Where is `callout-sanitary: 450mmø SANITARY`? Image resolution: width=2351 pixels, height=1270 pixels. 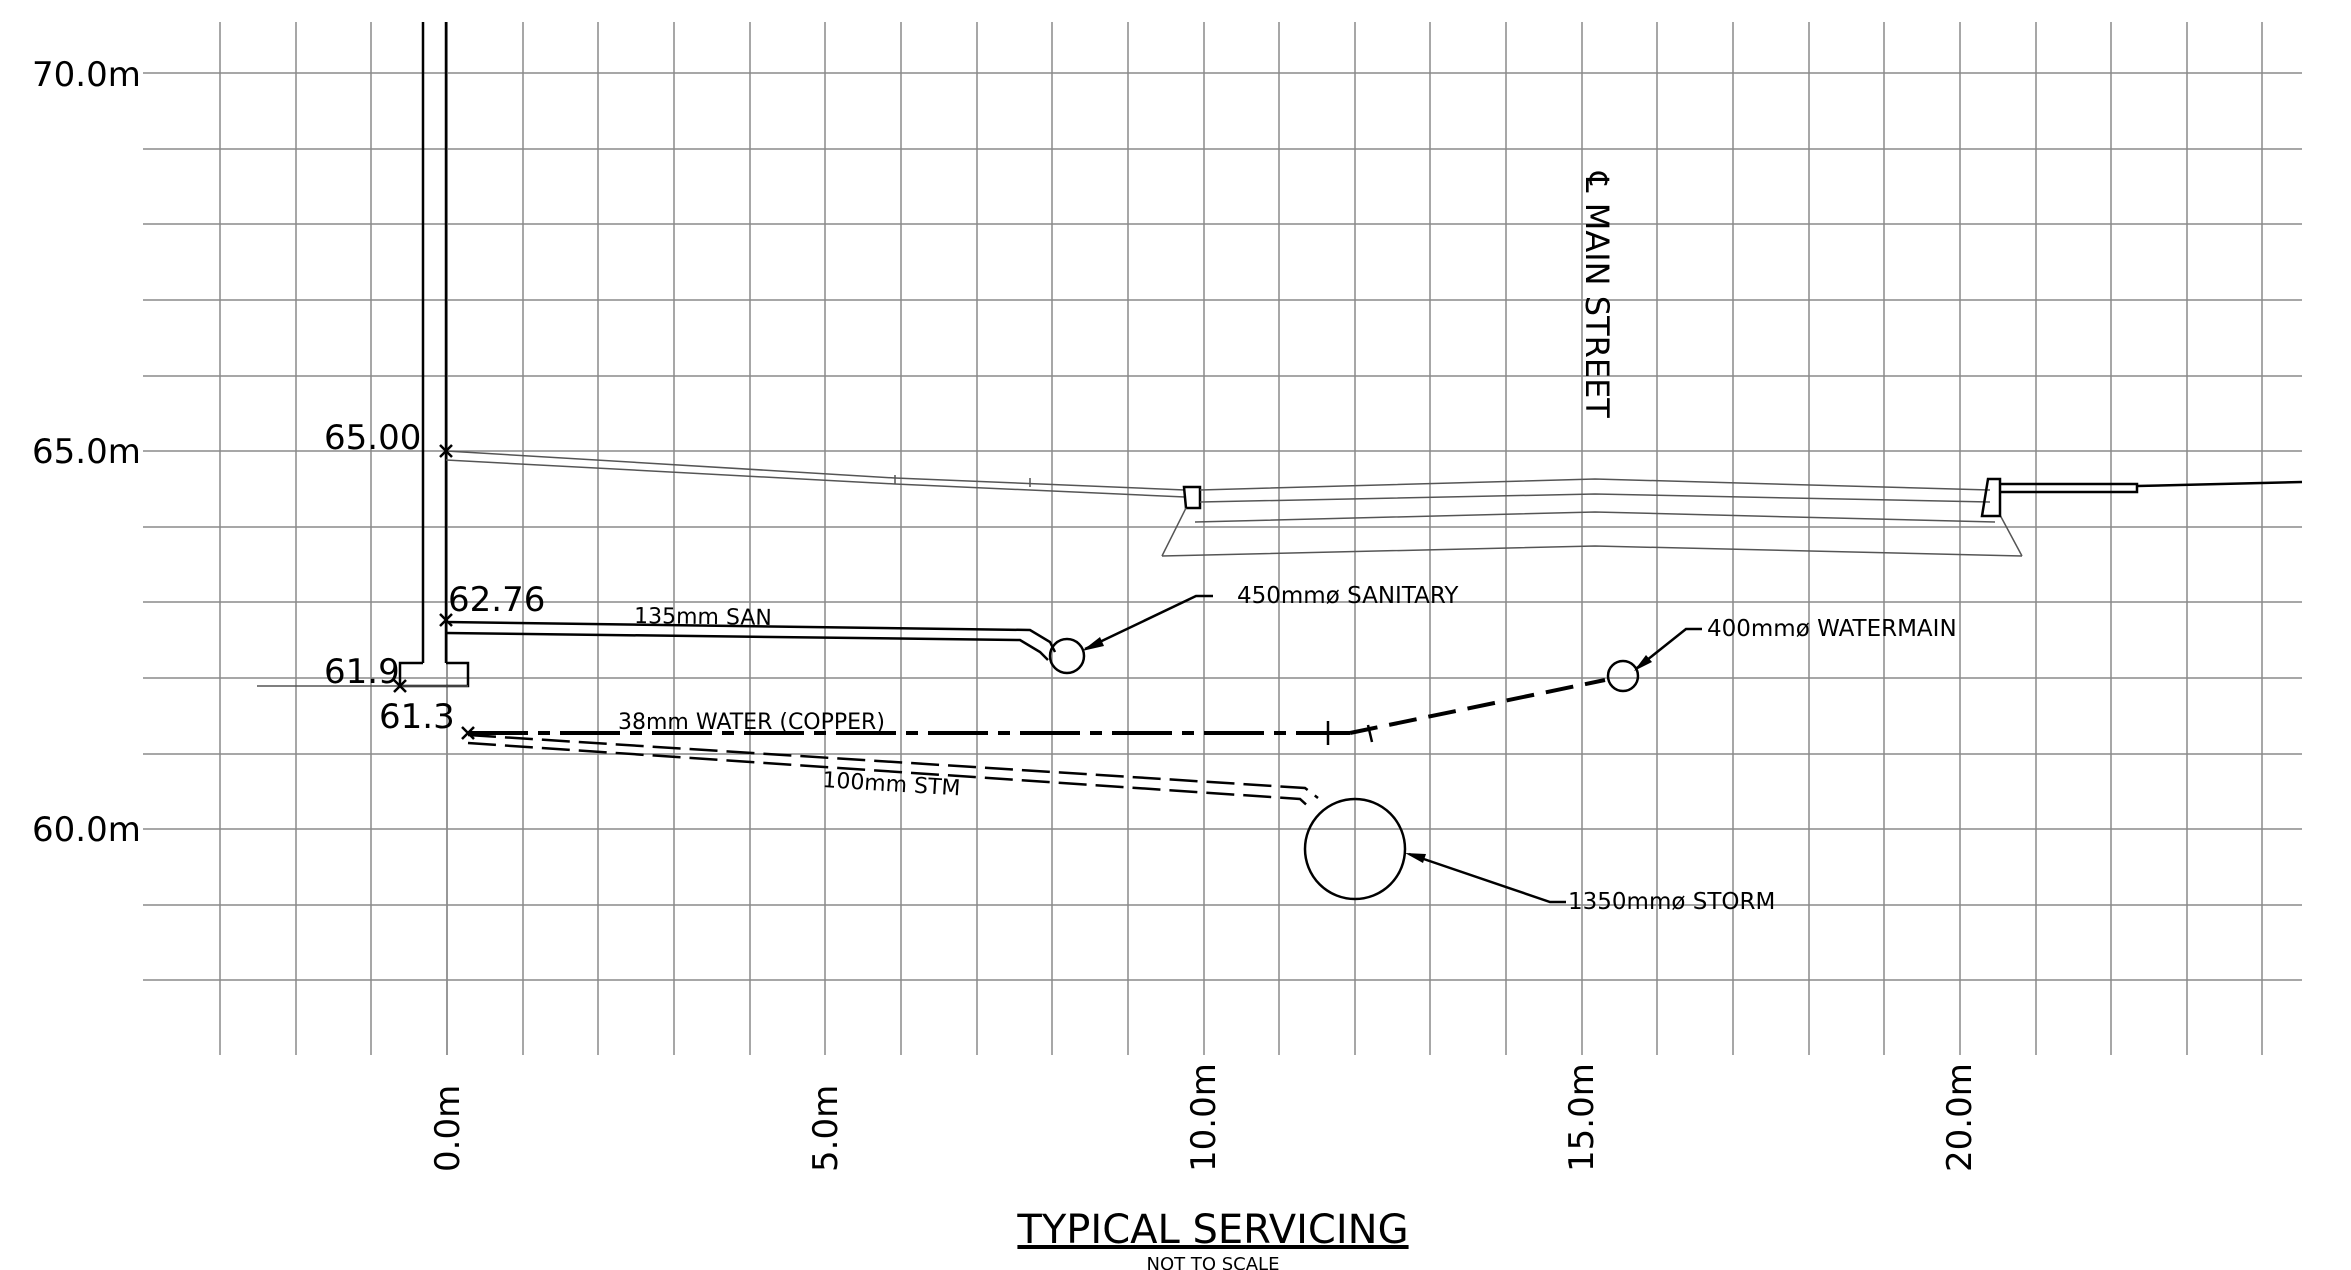
callout-sanitary: 450mmø SANITARY is located at coordinates (1348, 596).